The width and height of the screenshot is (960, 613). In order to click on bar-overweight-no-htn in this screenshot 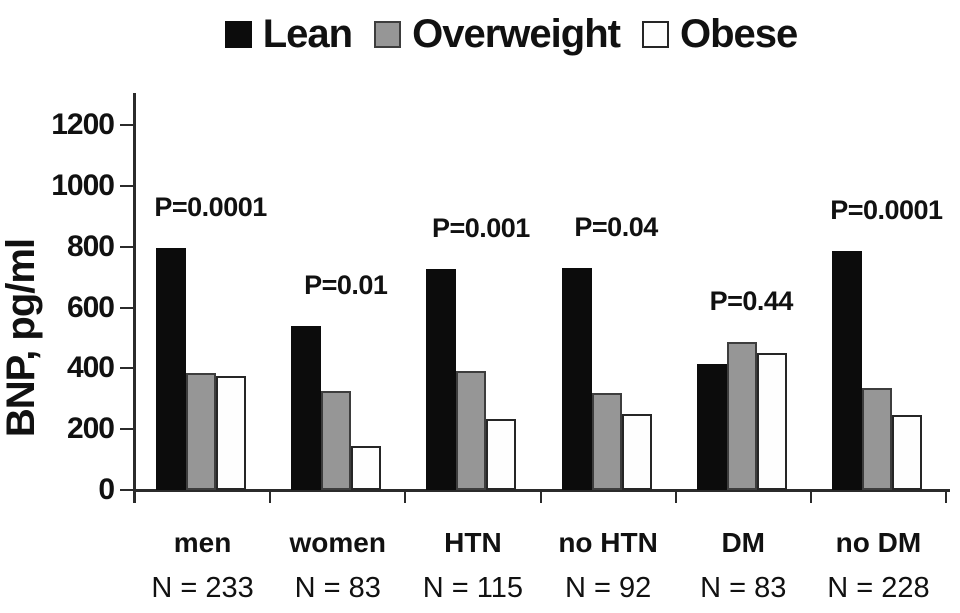, I will do `click(606, 441)`.